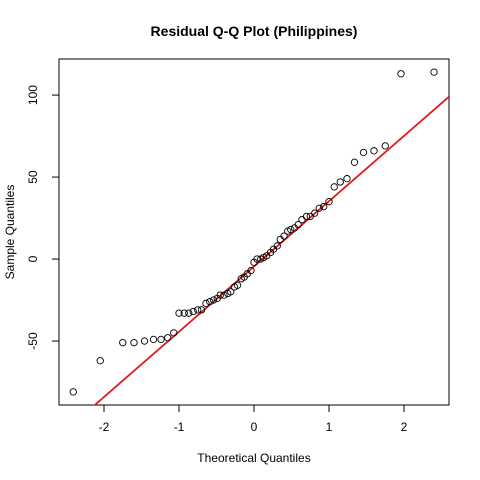 The height and width of the screenshot is (480, 480). I want to click on y-tick-label: 0, so click(33, 258).